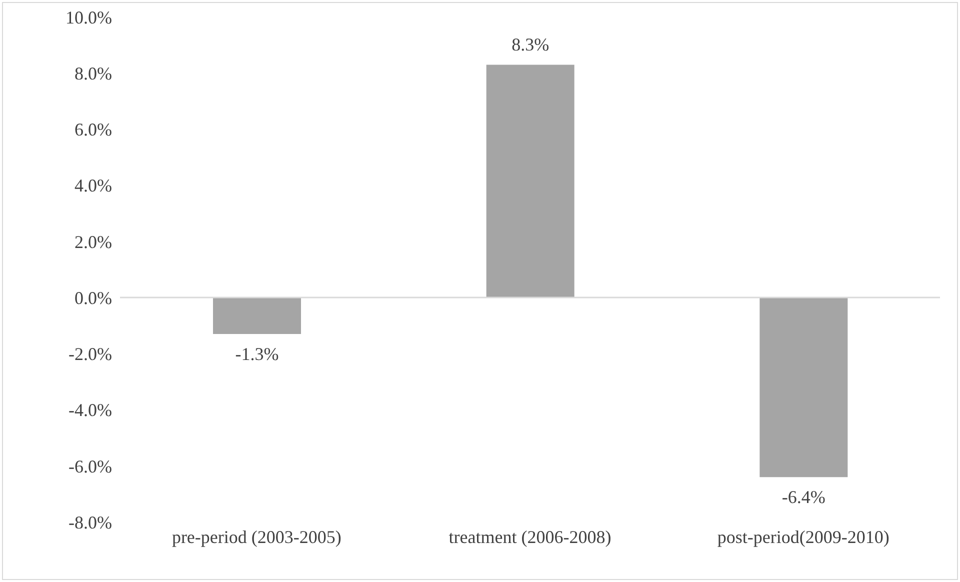 The image size is (960, 582). Describe the element at coordinates (93, 130) in the screenshot. I see `y-tick-label: 6.0%` at that location.